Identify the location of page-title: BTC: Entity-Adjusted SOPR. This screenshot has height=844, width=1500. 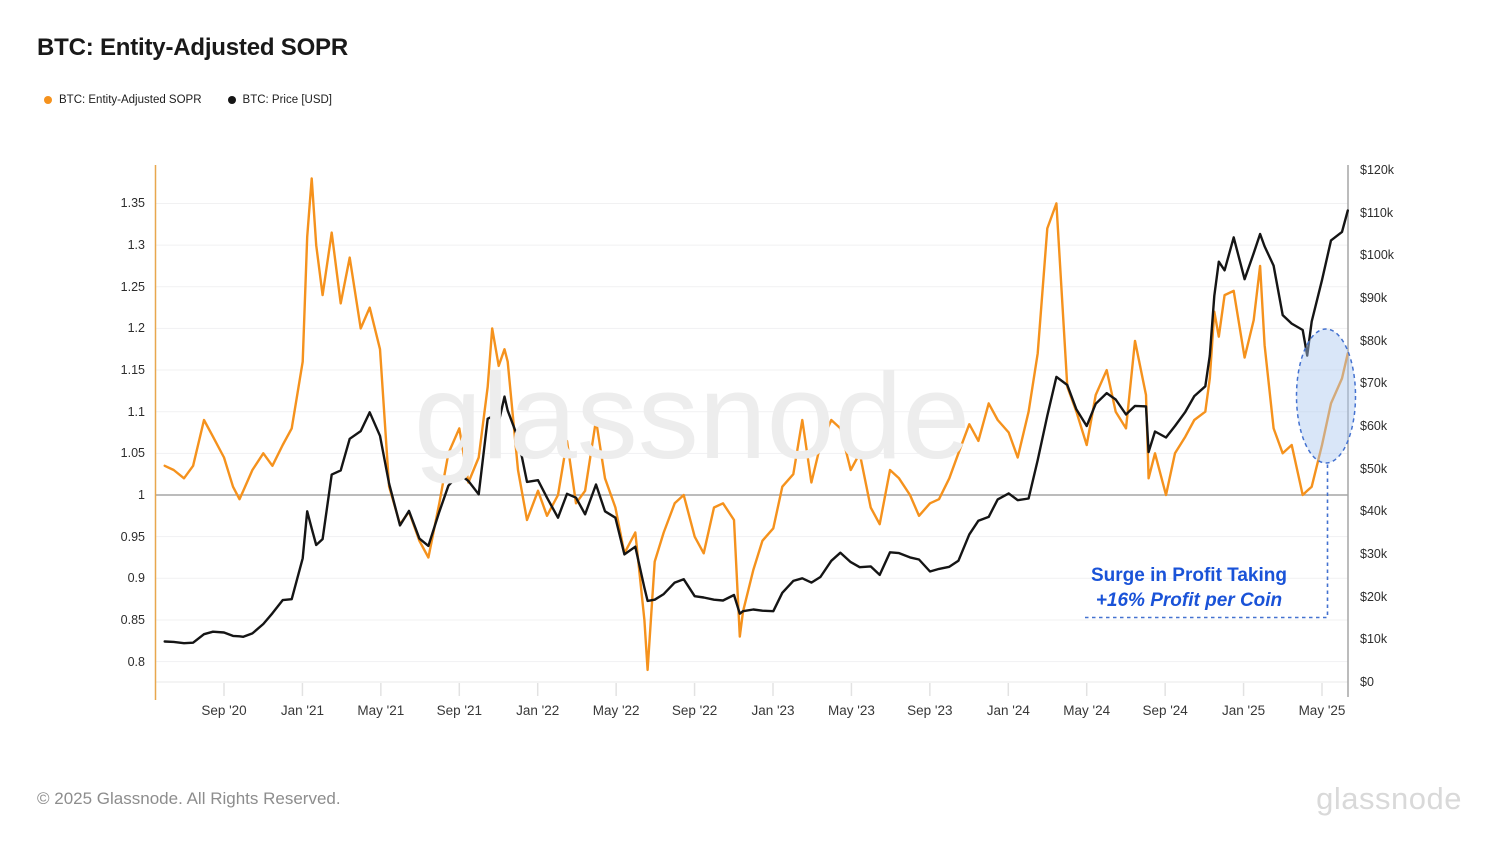
(192, 47).